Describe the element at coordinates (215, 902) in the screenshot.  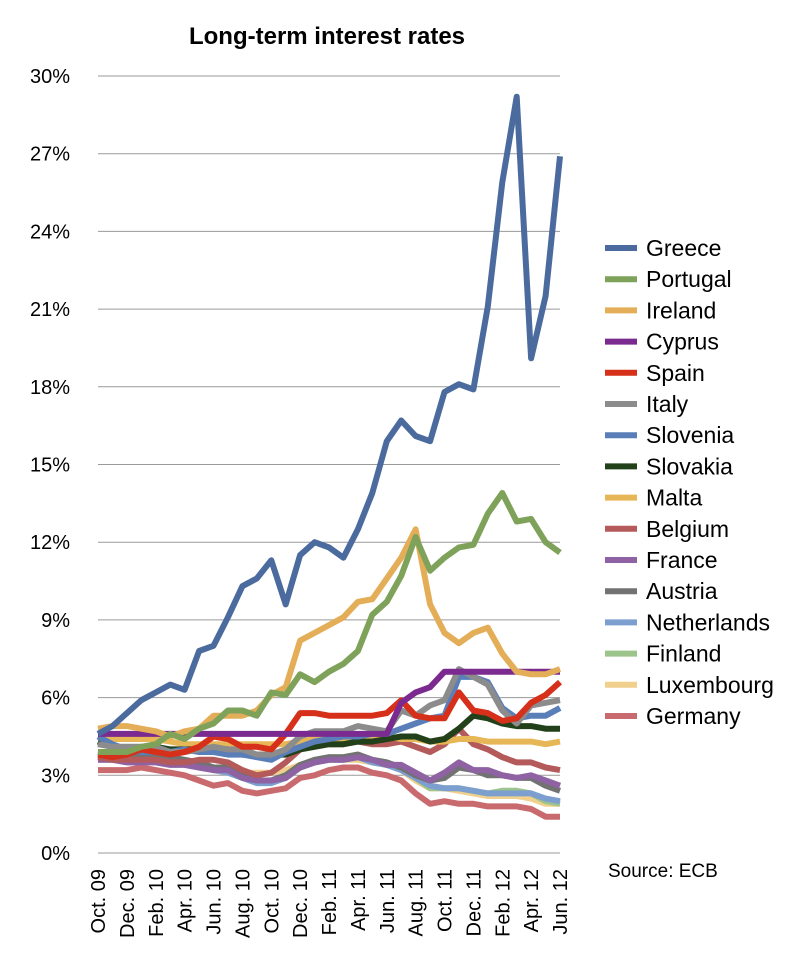
I see `x-tick-label: Jun. 10` at that location.